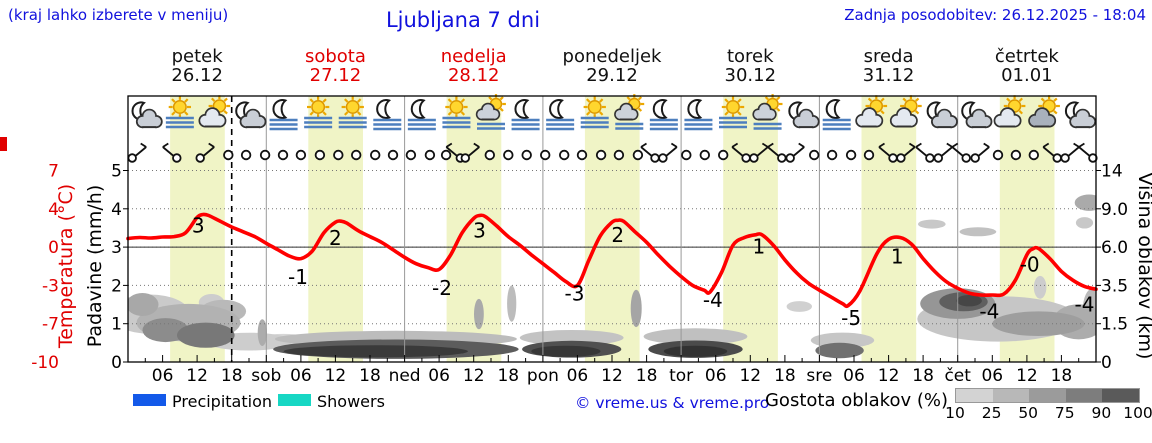 The image size is (1152, 443). What do you see at coordinates (856, 400) in the screenshot?
I see `cloud-density-label: Gostota oblakov (%)` at bounding box center [856, 400].